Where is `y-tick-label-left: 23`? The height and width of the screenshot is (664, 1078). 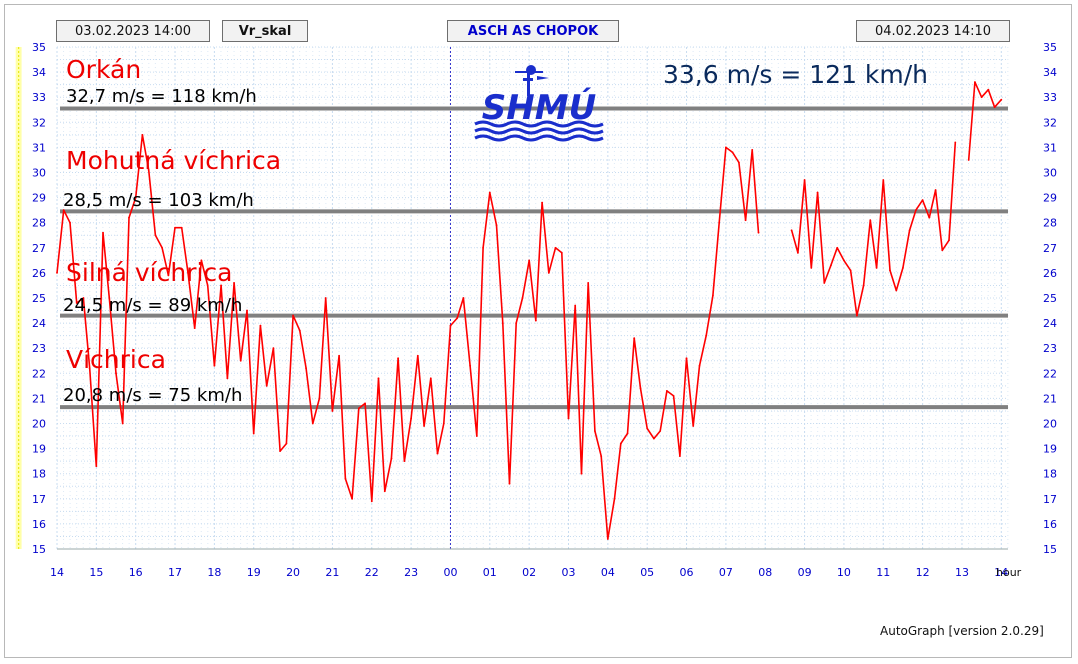 y-tick-label-left: 23 is located at coordinates (39, 348).